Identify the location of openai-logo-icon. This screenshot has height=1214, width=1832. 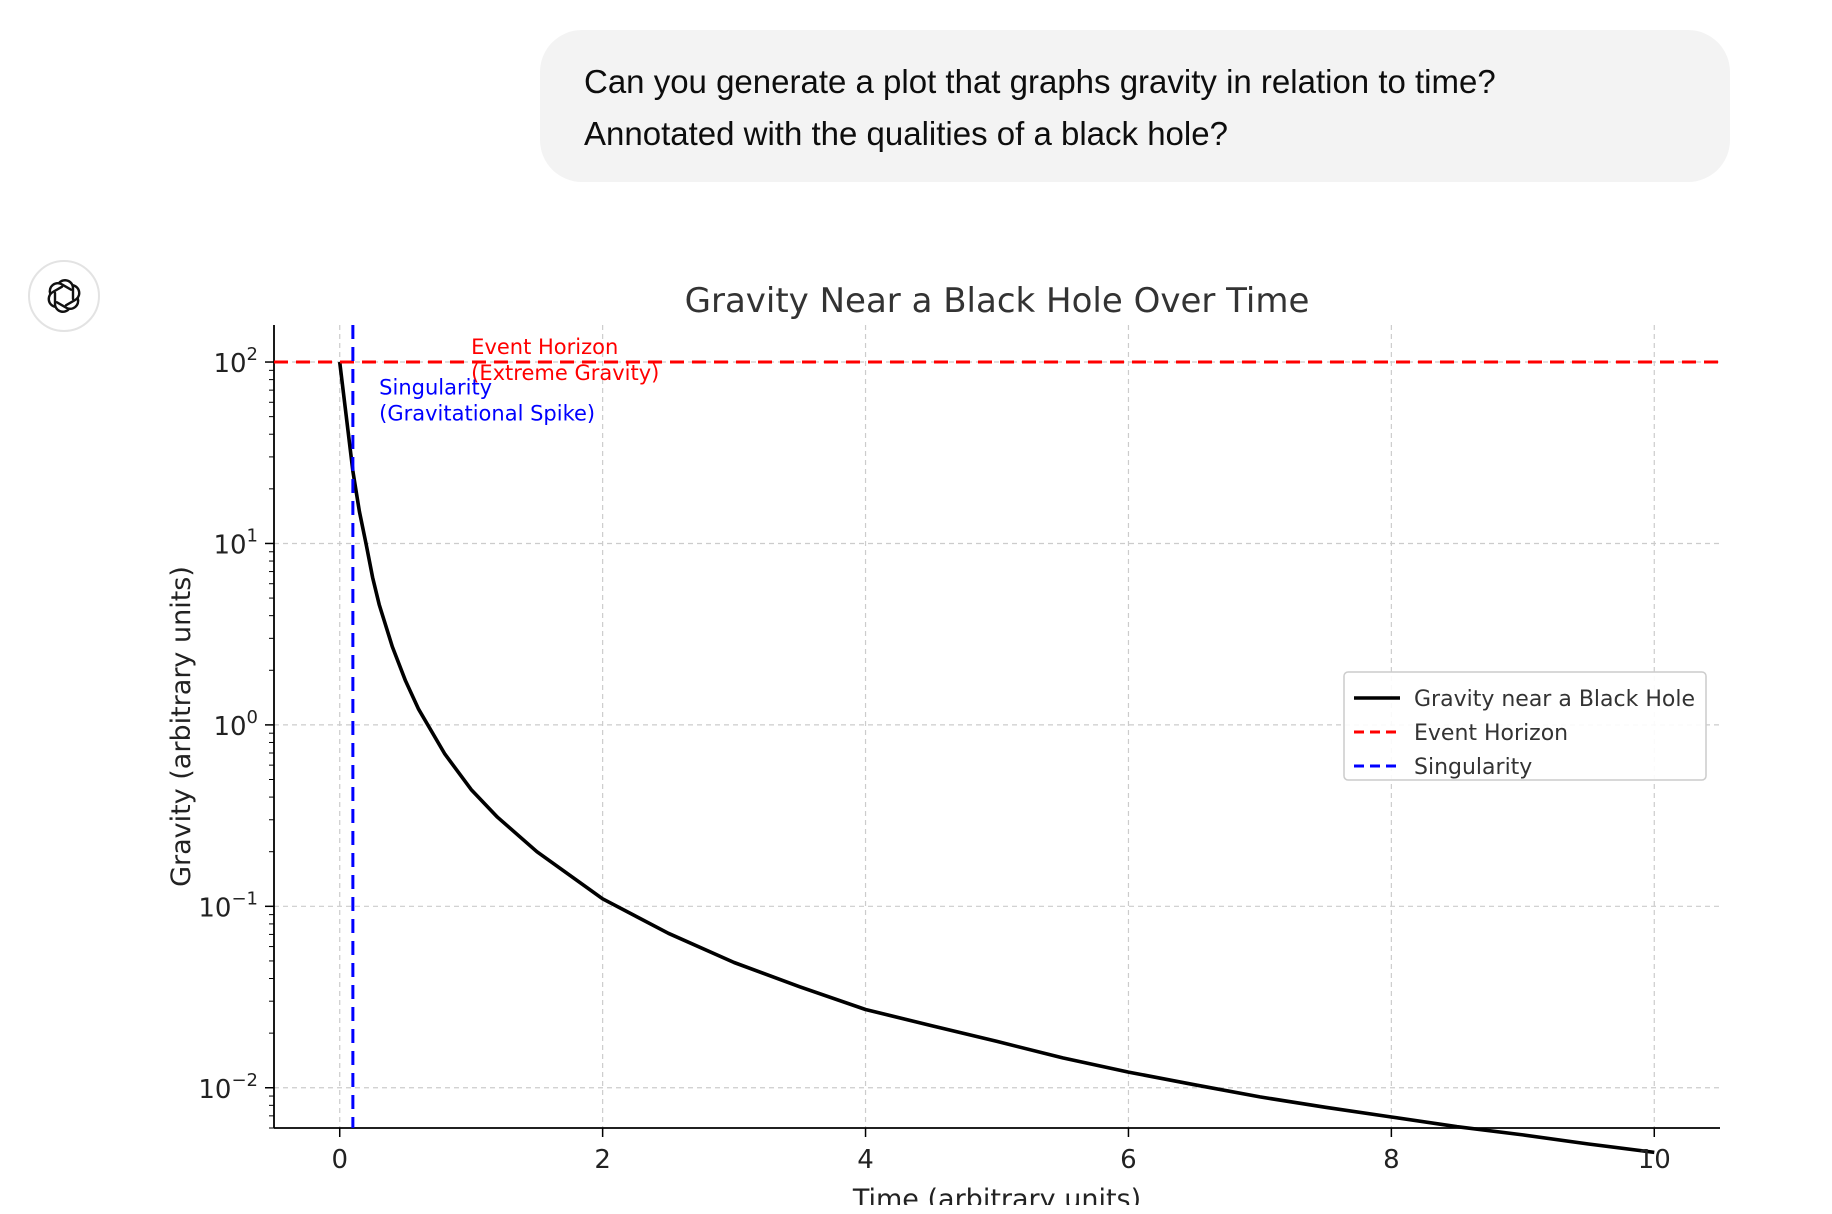
(64, 296).